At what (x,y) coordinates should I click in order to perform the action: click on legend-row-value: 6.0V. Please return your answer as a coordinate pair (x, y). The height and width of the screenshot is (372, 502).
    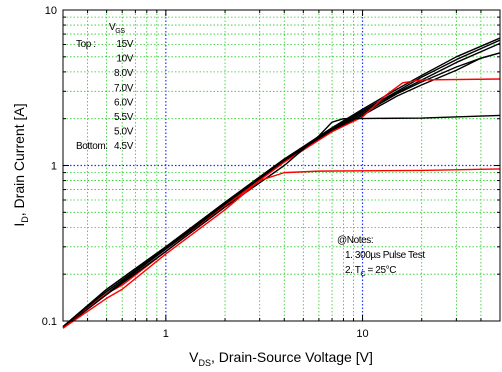
    Looking at the image, I should click on (124, 102).